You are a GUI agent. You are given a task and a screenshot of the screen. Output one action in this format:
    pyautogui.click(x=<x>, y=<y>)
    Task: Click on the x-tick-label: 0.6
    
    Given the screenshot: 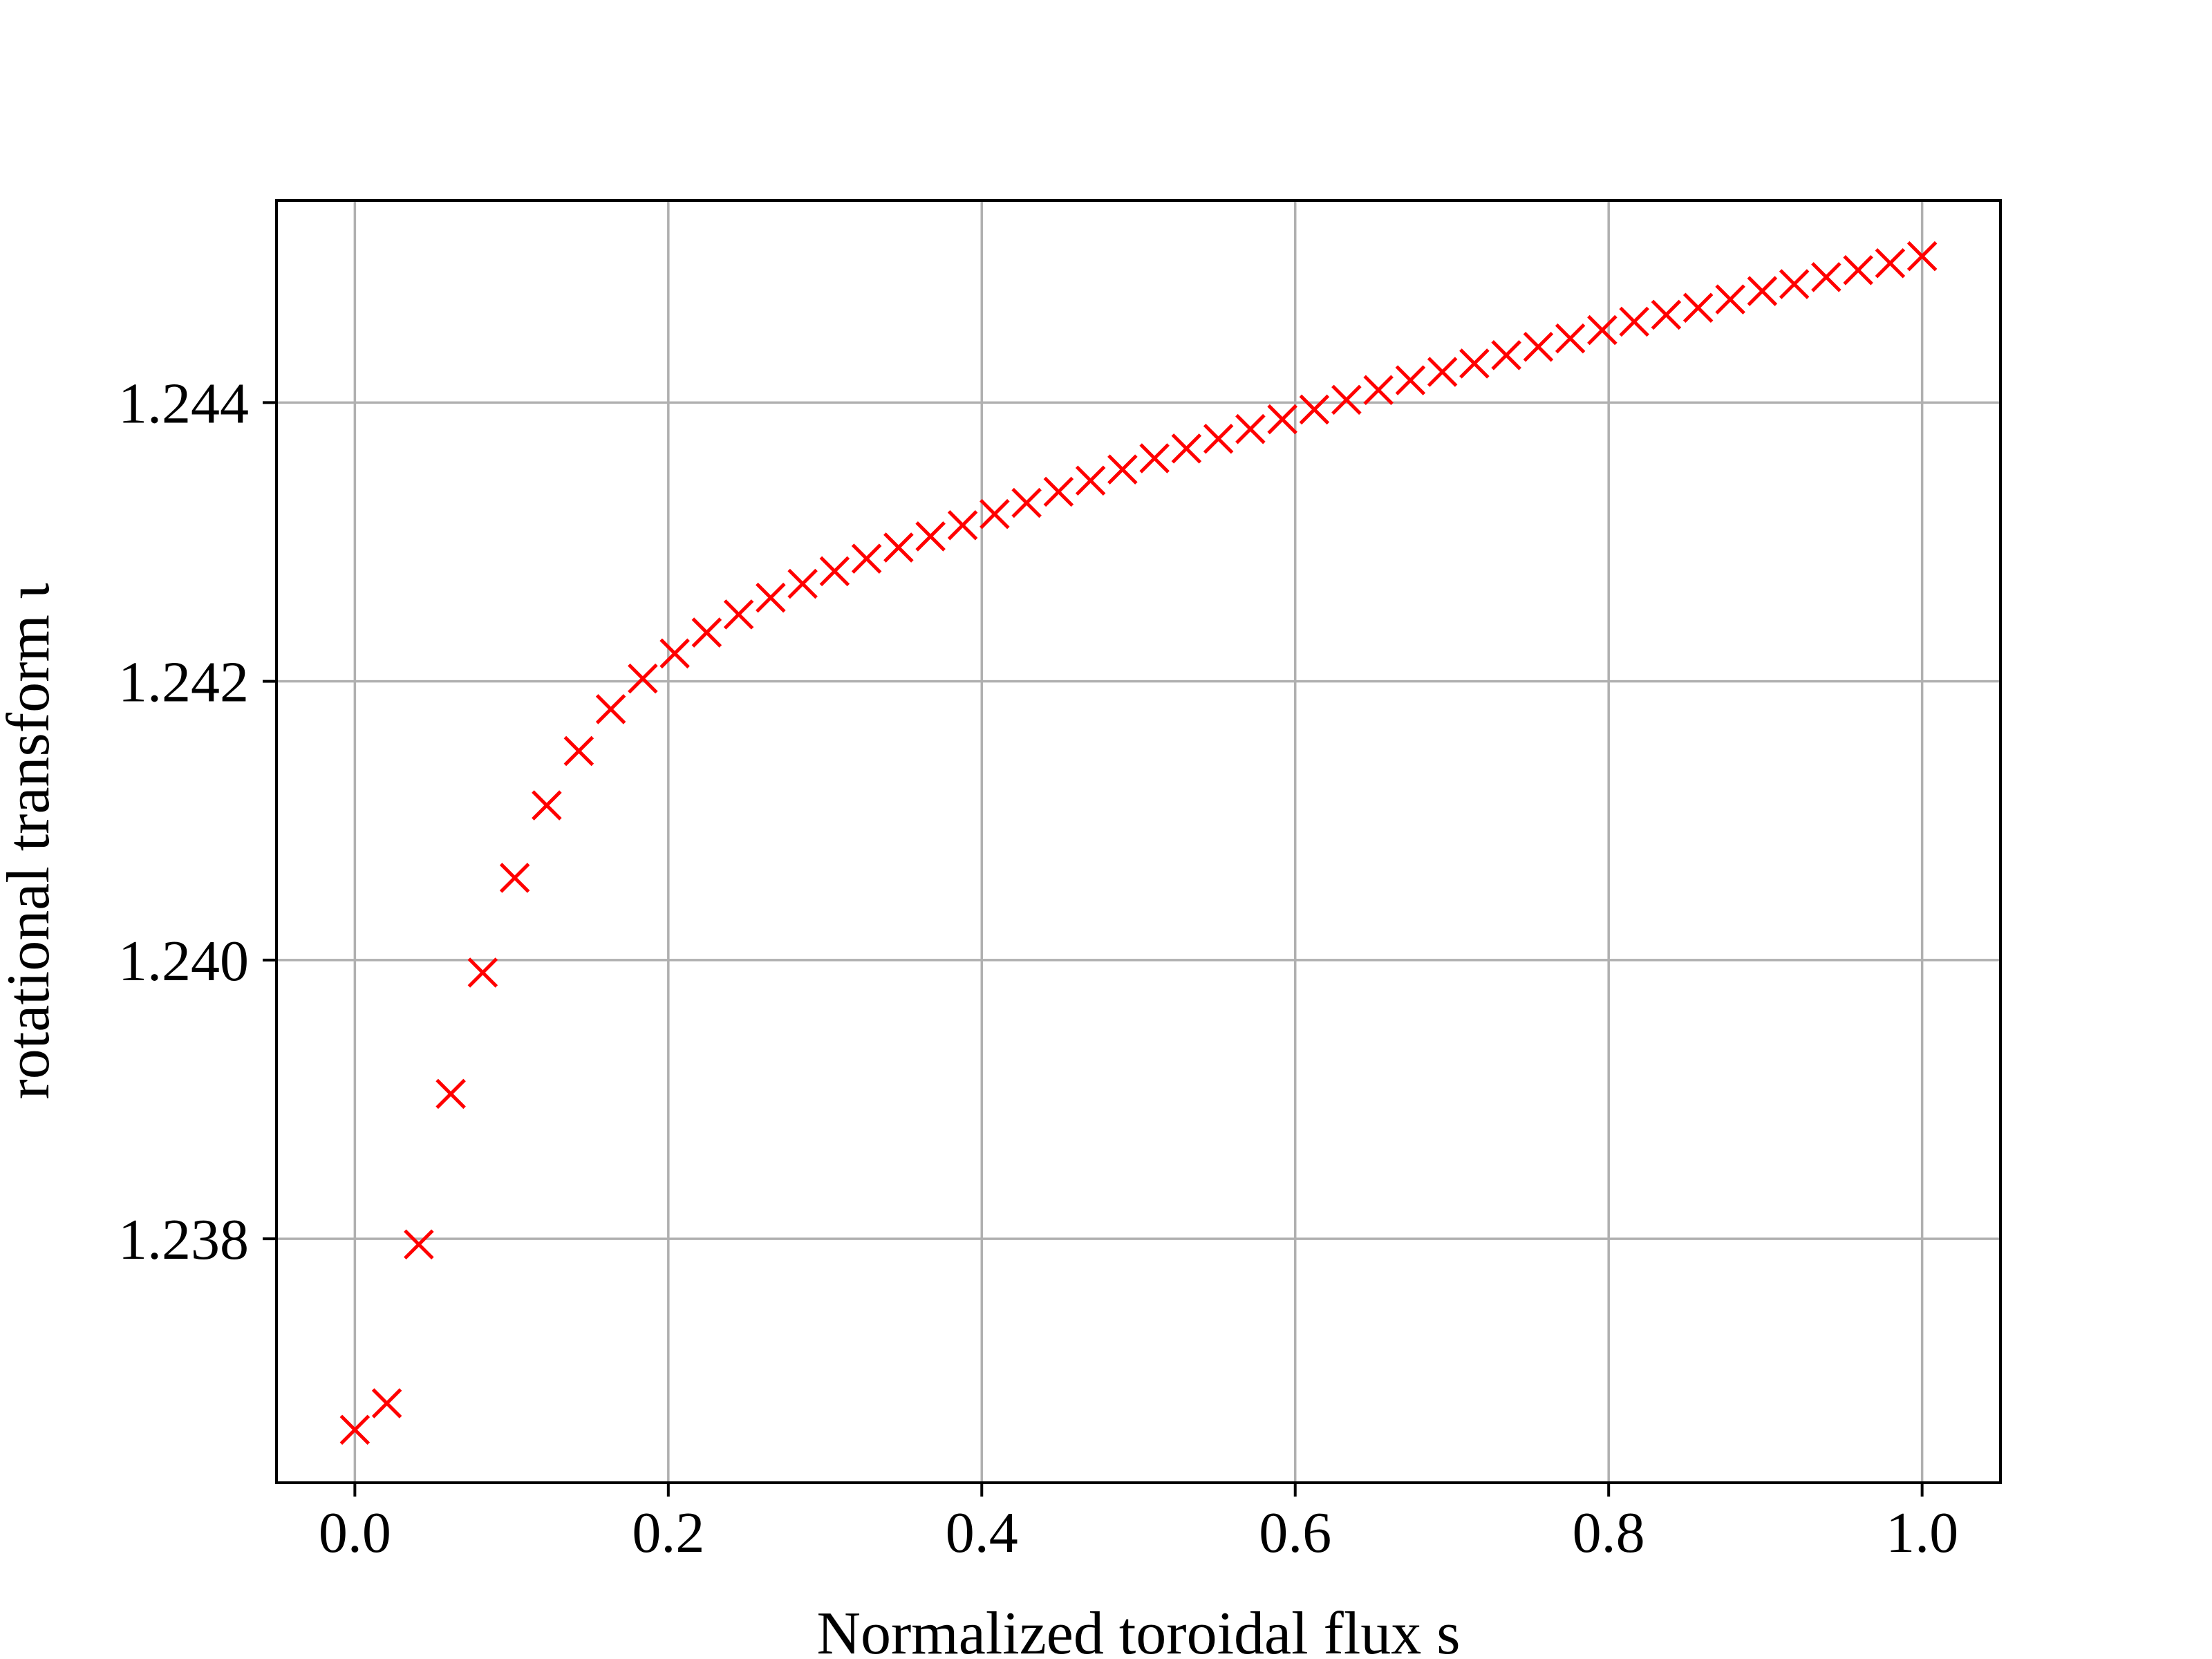 What is the action you would take?
    pyautogui.click(x=1295, y=1533)
    